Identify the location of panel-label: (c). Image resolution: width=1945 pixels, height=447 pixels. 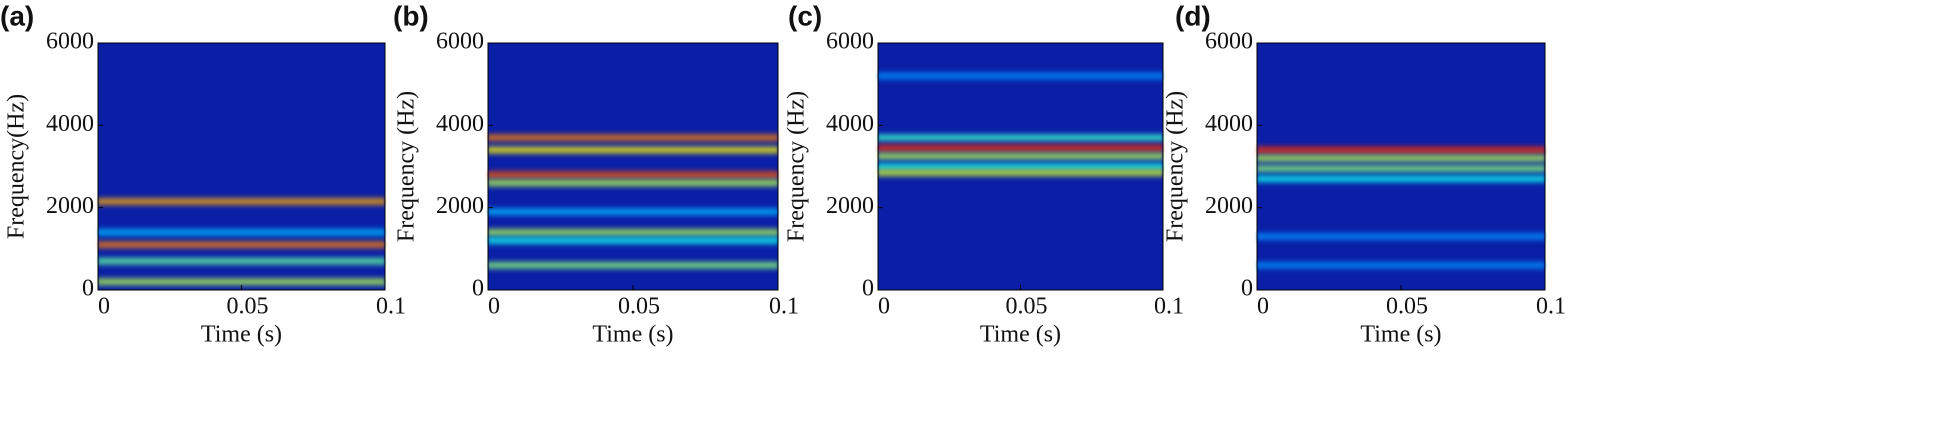
(805, 15).